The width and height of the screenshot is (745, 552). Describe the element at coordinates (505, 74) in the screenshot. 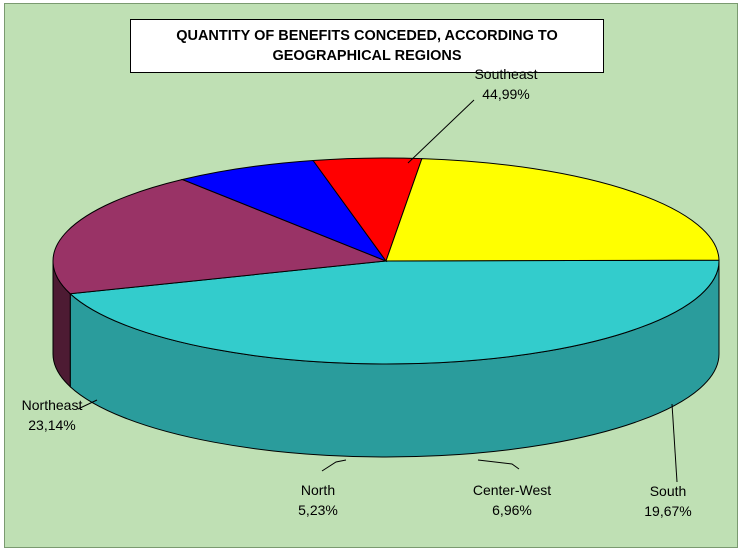

I see `label-name-southeast: Southeast` at that location.